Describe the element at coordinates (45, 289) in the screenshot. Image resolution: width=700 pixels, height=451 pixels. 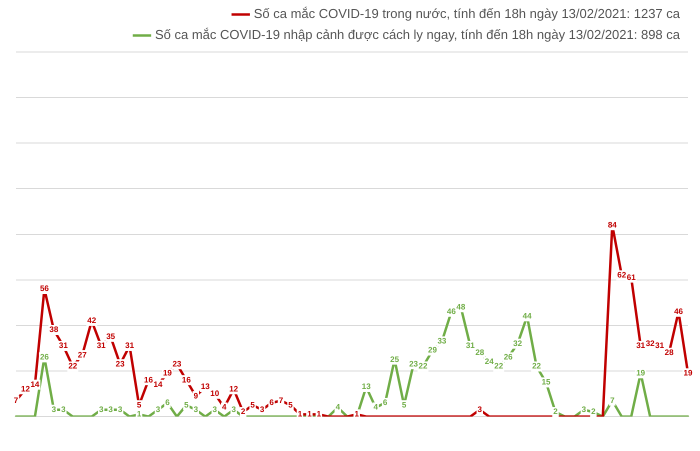
I see `data-label: 56` at that location.